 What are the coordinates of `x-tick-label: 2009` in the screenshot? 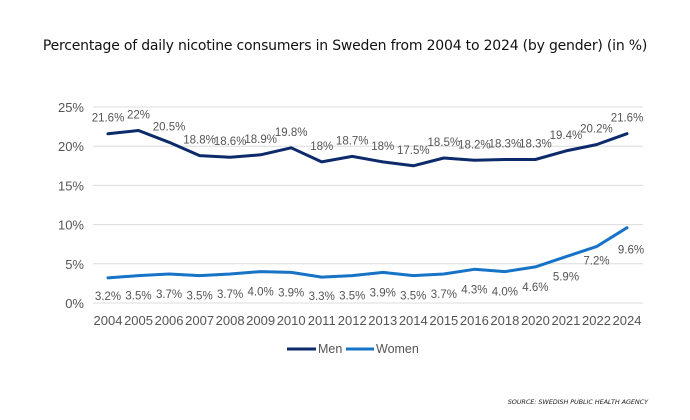 It's located at (260, 320).